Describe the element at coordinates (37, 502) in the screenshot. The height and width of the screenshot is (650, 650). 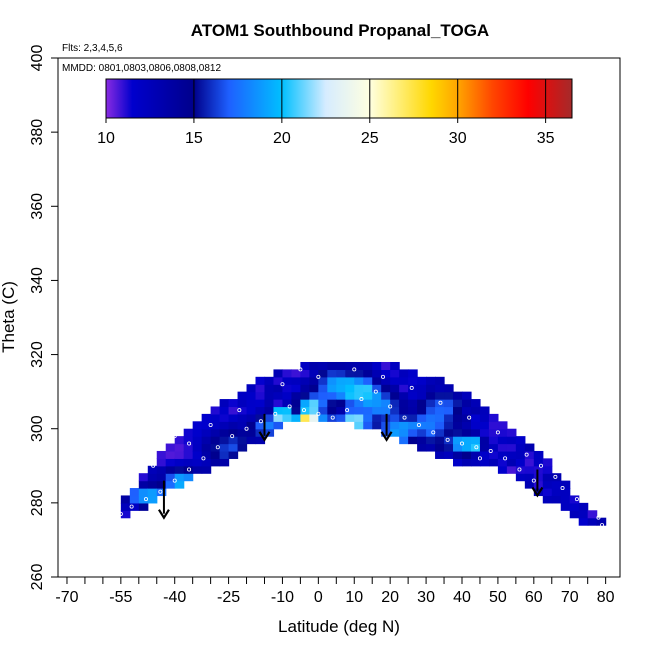
I see `y-tick-label: 280` at that location.